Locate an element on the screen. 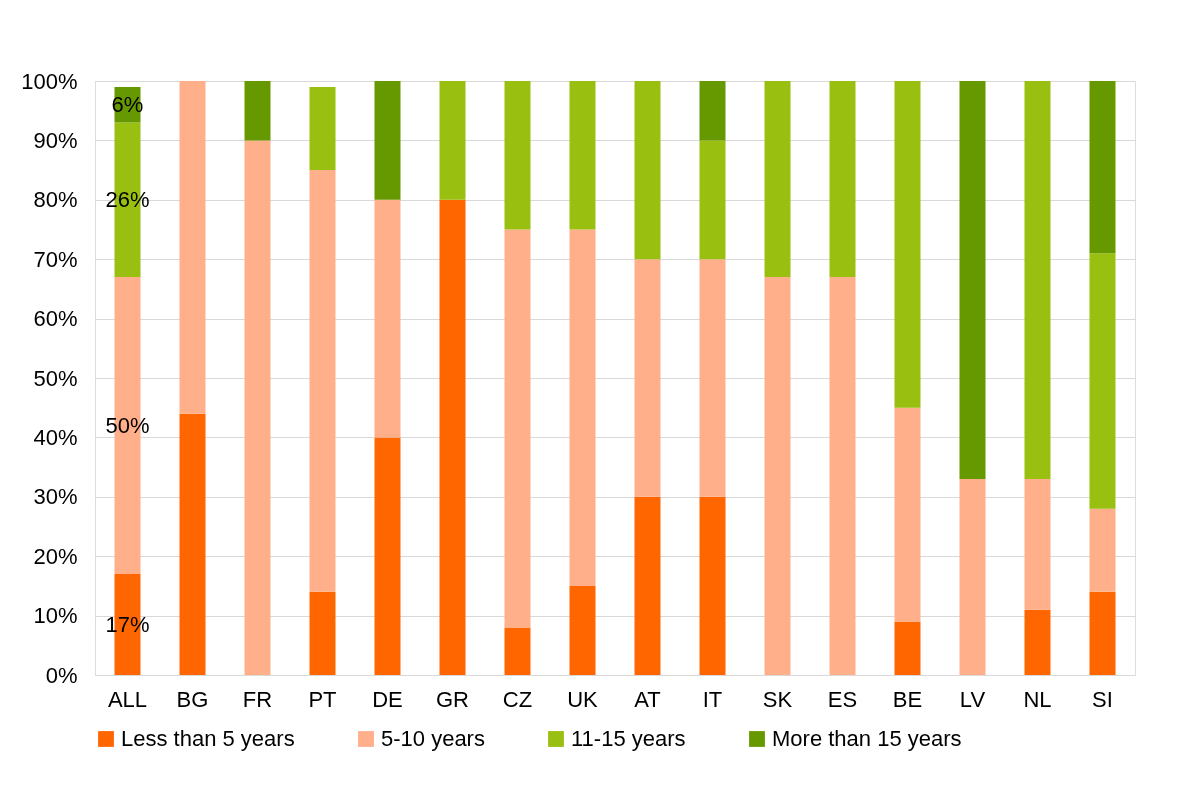 The height and width of the screenshot is (807, 1200). x-tick-label: CZ is located at coordinates (517, 699).